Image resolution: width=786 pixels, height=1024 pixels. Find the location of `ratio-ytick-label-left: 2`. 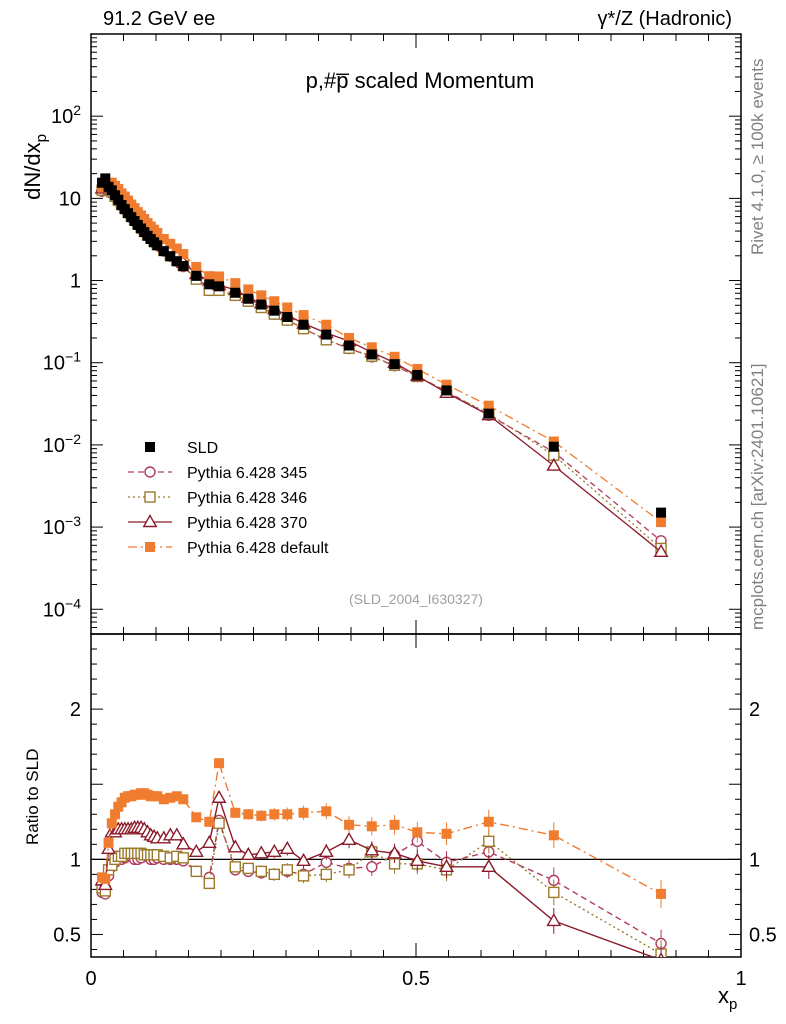

ratio-ytick-label-left: 2 is located at coordinates (75, 710).